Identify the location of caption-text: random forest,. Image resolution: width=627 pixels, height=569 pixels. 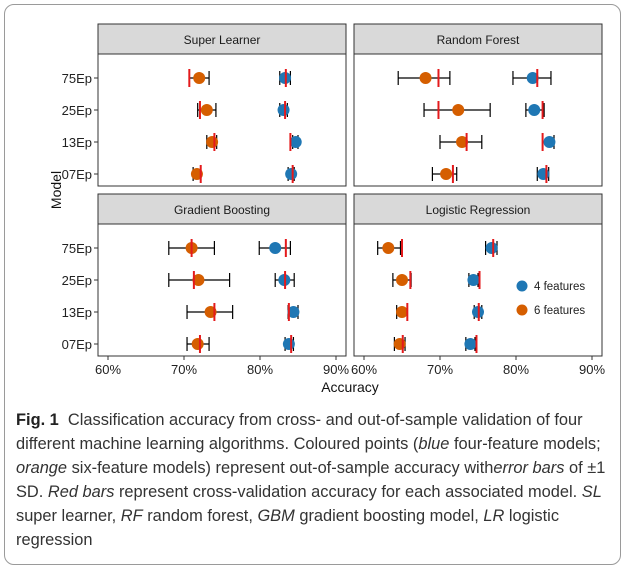
(200, 516).